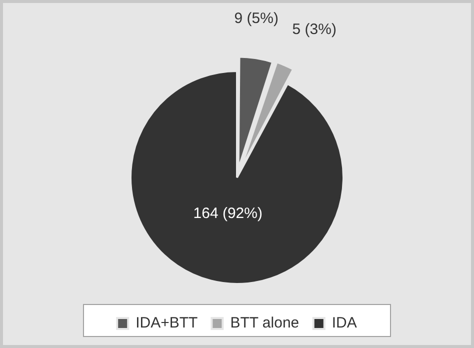  What do you see at coordinates (167, 323) in the screenshot?
I see `legend-label: IDA+BTT` at bounding box center [167, 323].